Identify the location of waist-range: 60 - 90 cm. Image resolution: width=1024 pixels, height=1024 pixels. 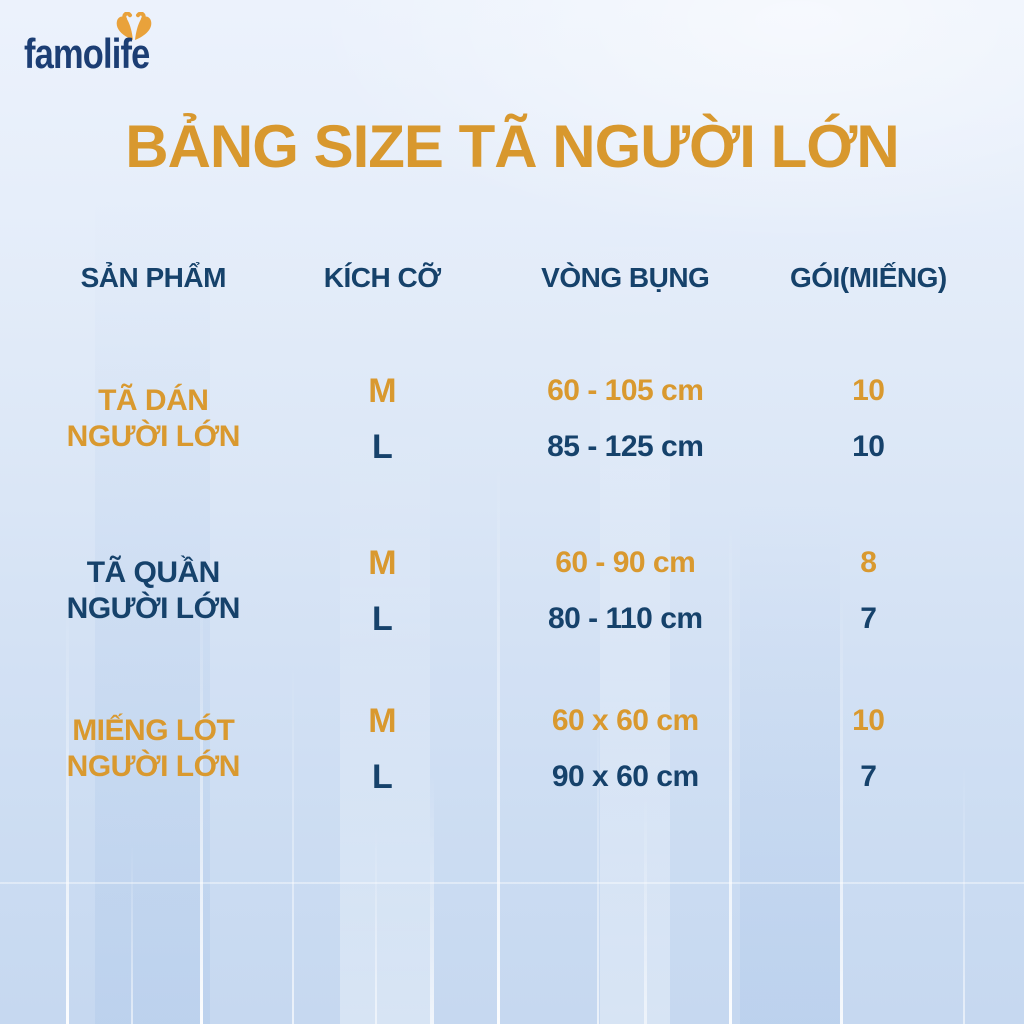
(625, 562).